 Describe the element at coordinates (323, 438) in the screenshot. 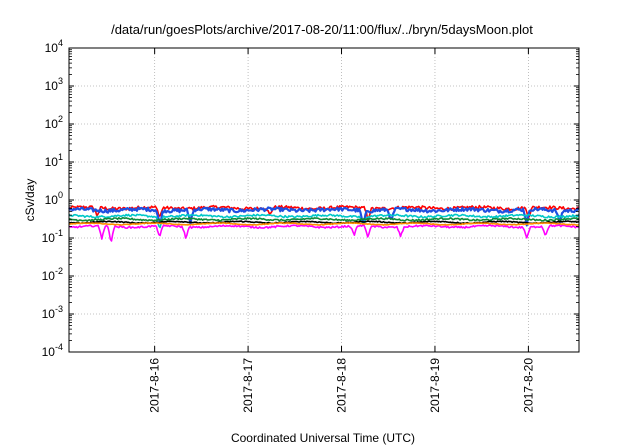

I see `x-axis-label: Coordinated Universal Time (UTC)` at that location.